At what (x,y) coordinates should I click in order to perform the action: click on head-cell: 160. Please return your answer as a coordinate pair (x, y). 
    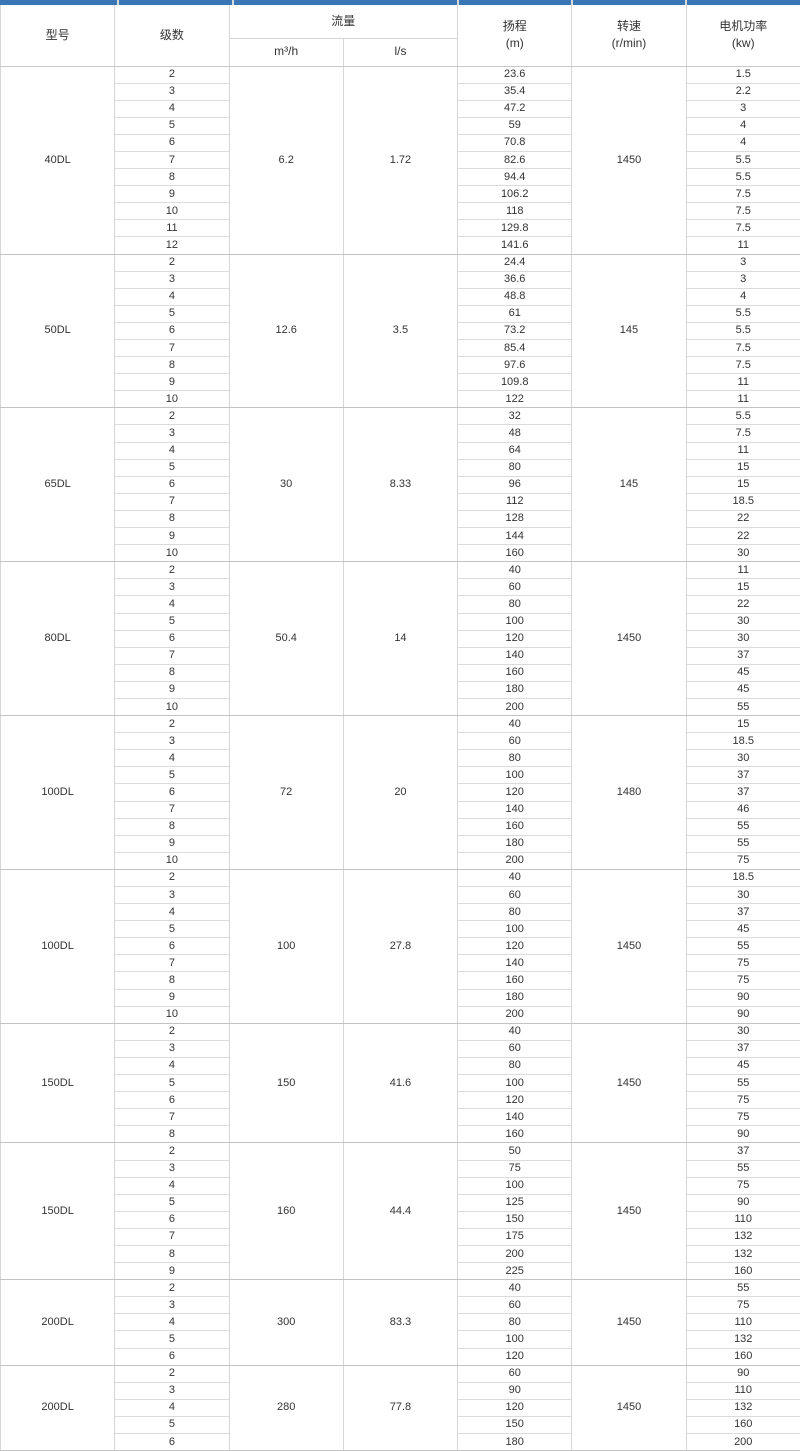
    Looking at the image, I should click on (515, 553).